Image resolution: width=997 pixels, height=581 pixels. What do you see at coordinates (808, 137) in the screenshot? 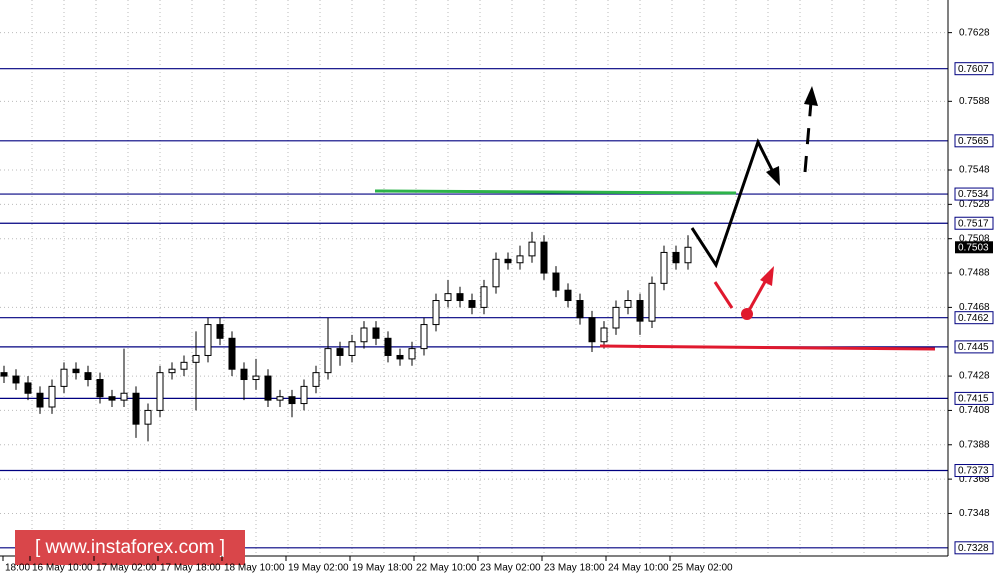
I see `forecast-dashed` at bounding box center [808, 137].